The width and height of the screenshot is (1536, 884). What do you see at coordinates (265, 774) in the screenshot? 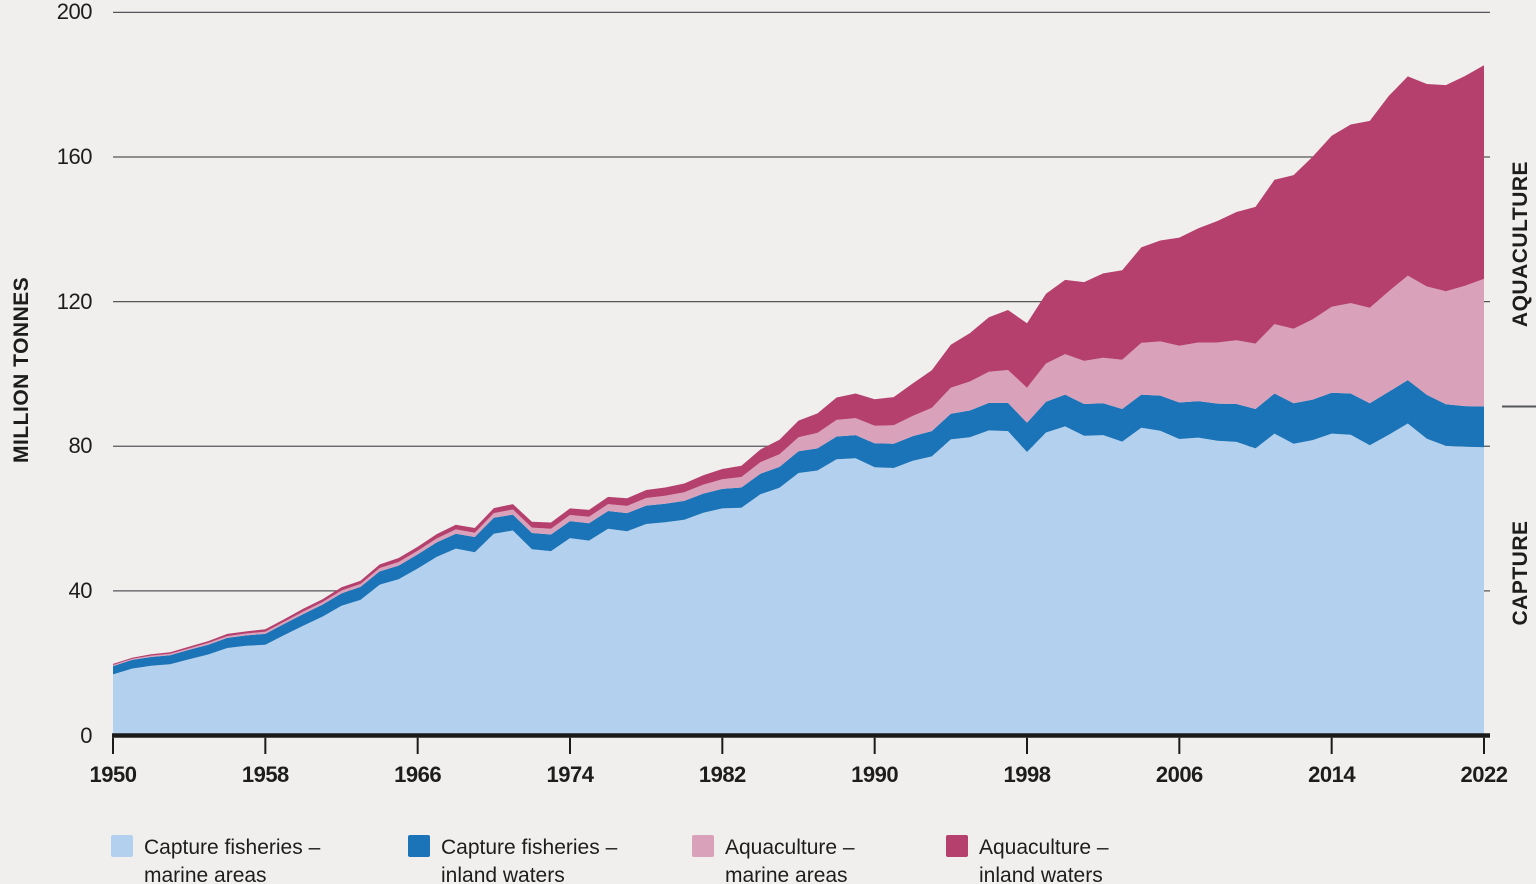
I see `x-tick-label-1958: 1958` at bounding box center [265, 774].